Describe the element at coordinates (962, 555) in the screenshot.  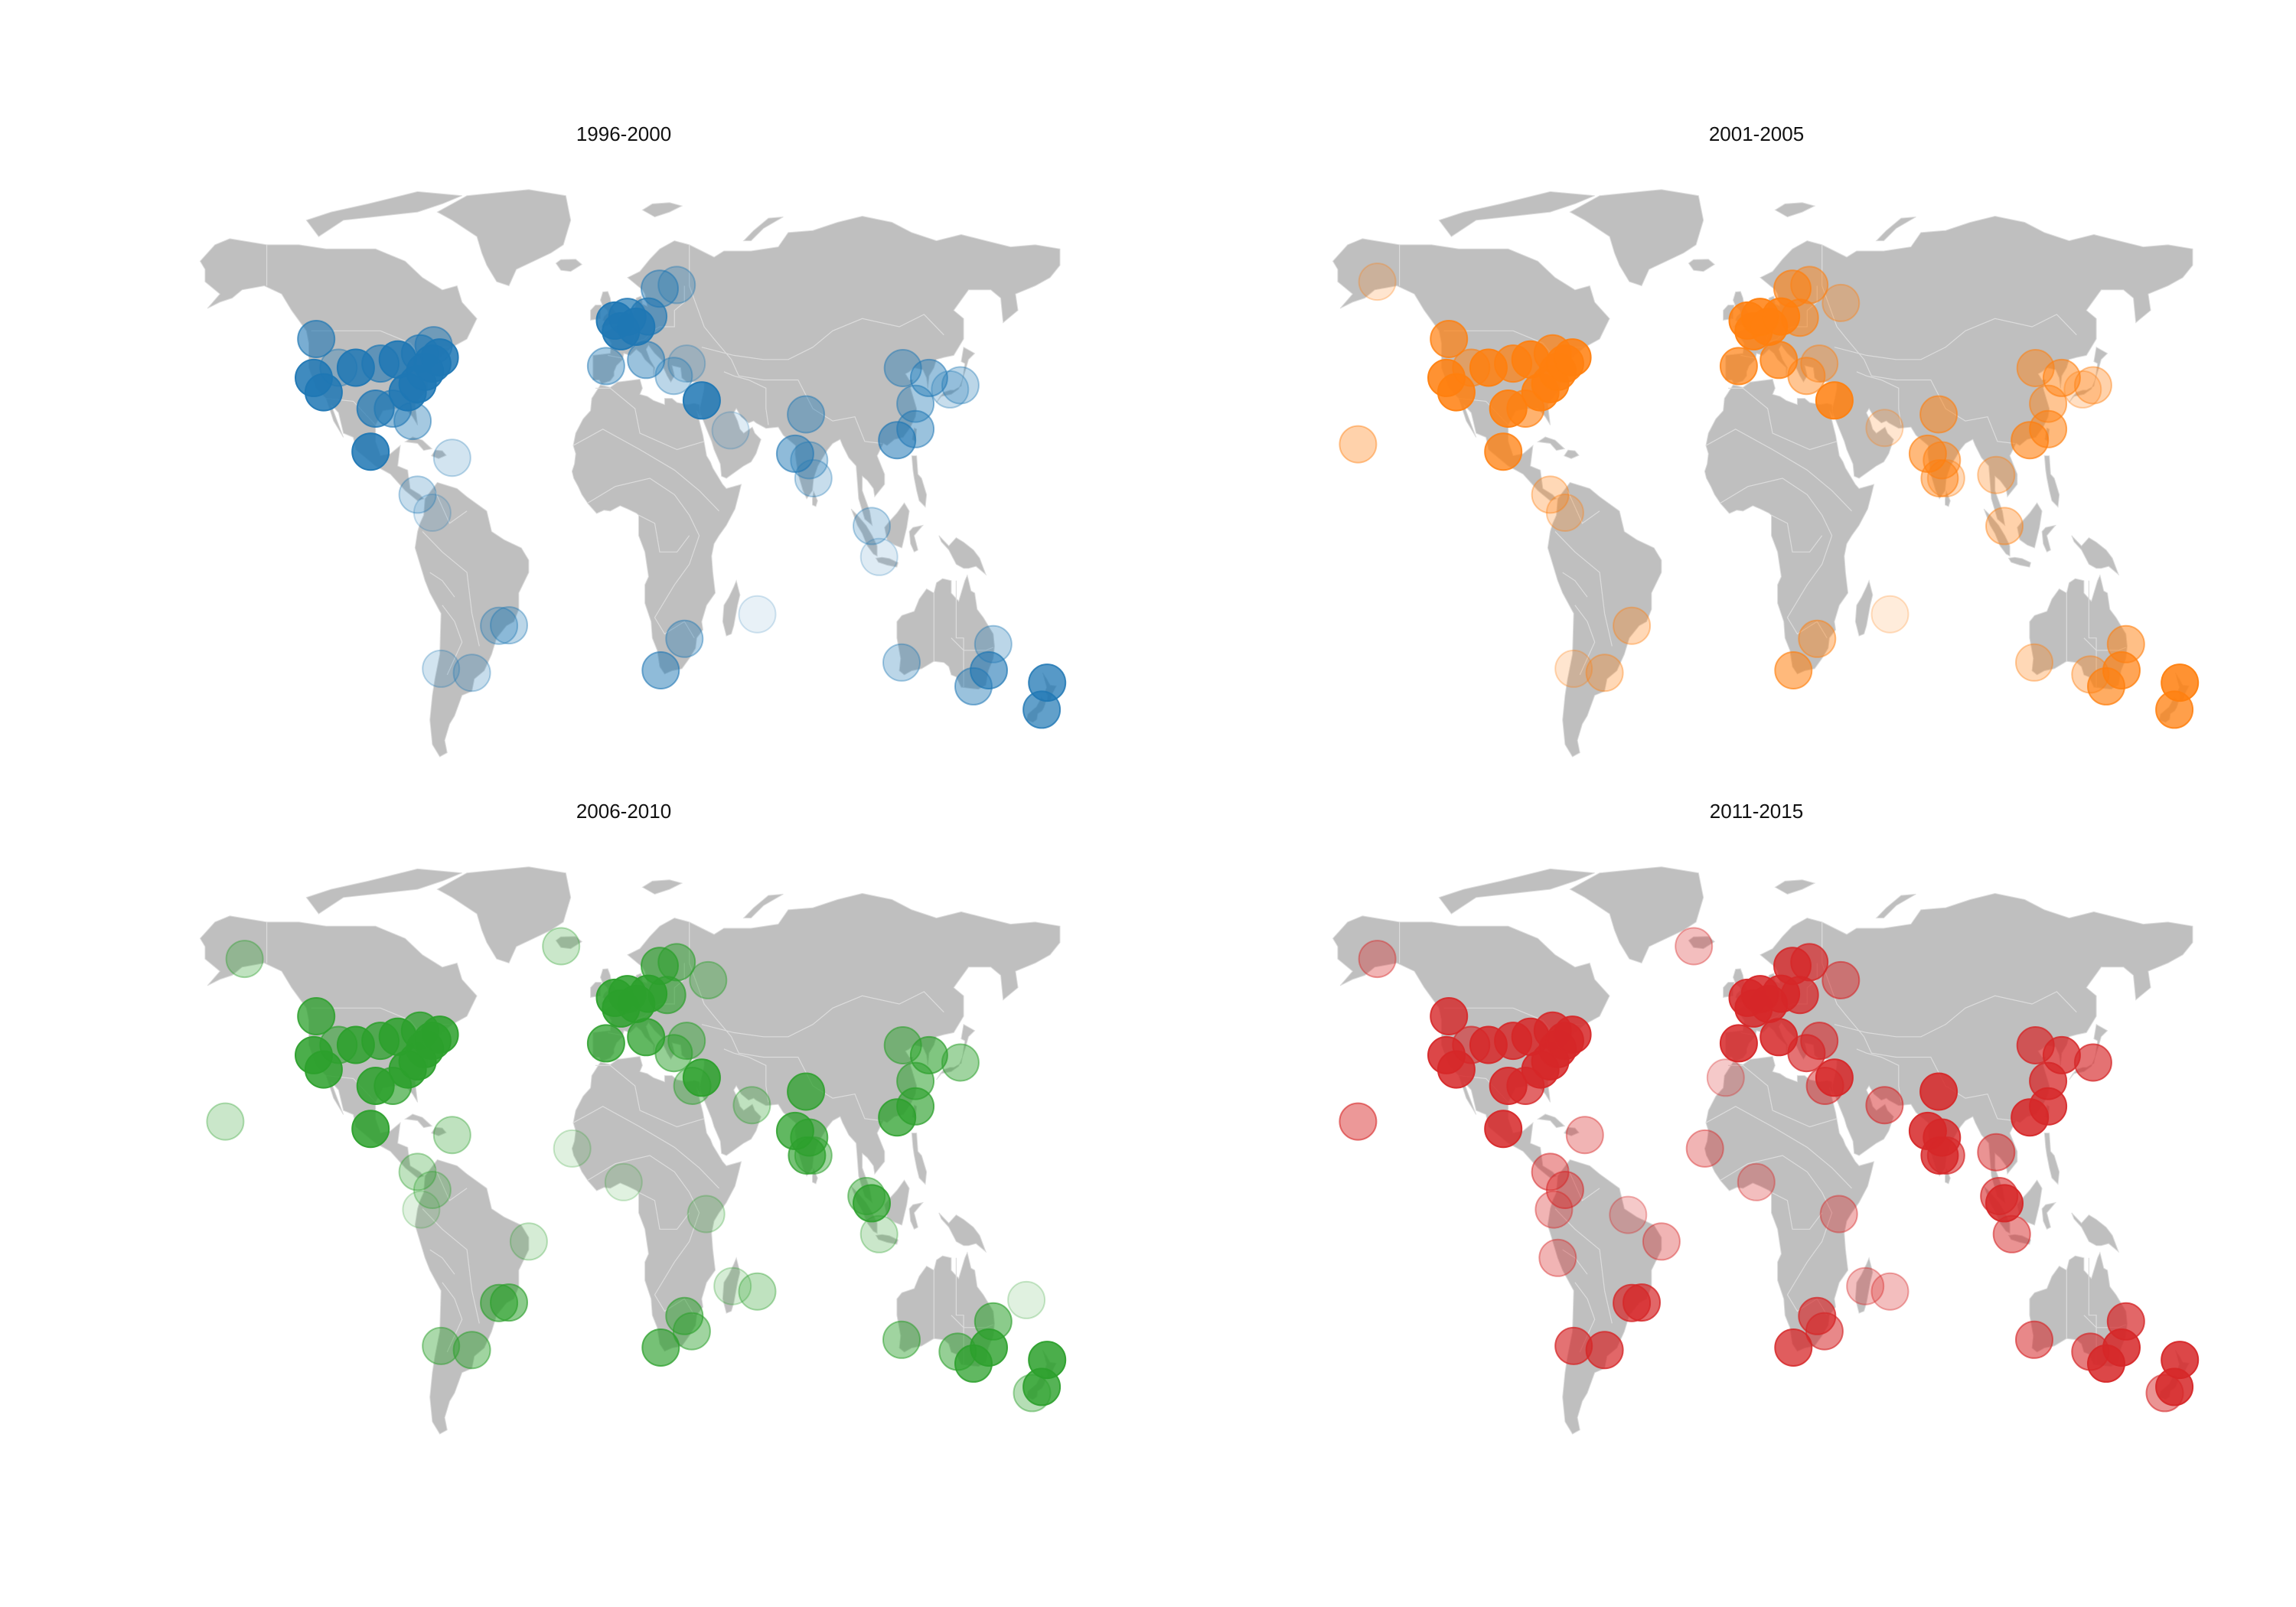
I see `land-new-guinea` at that location.